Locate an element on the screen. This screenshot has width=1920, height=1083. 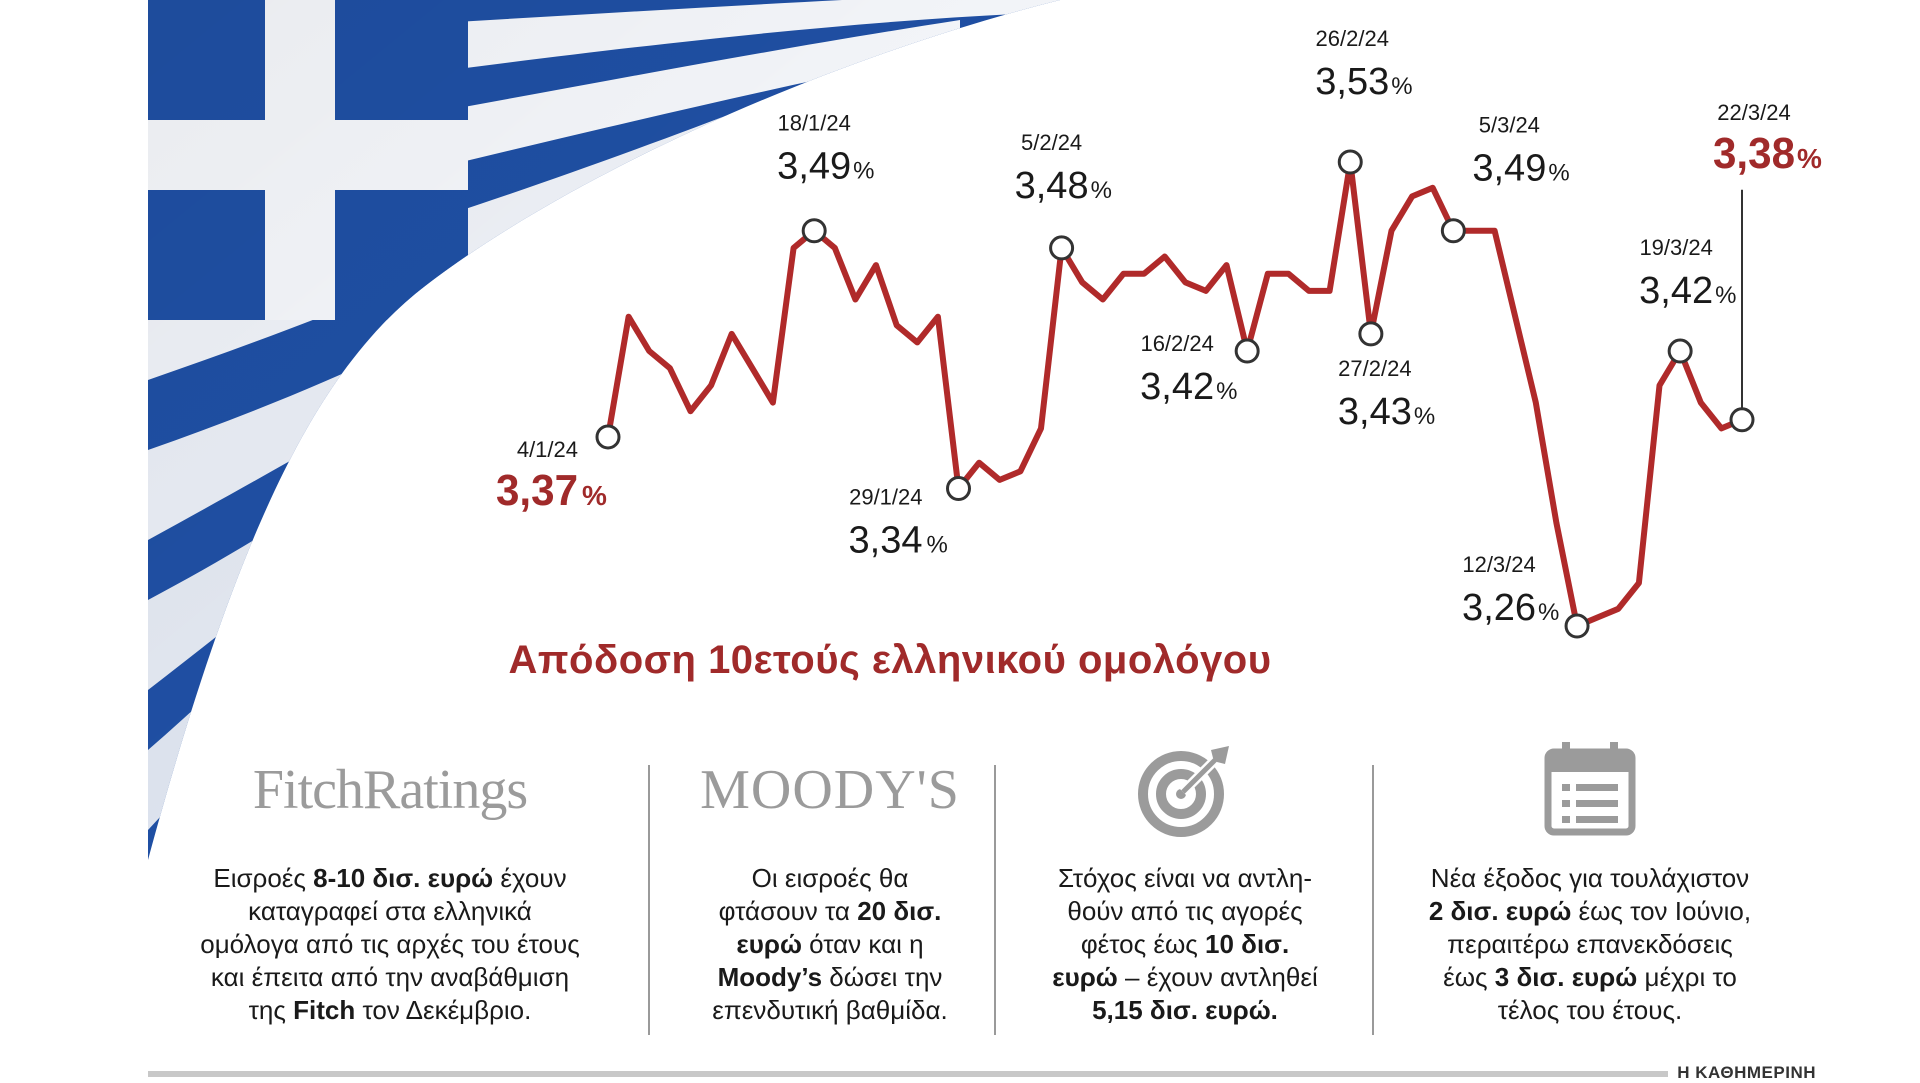
text-line: Εισροές 8-10 δισ. ευρώ έχουν is located at coordinates (390, 878).